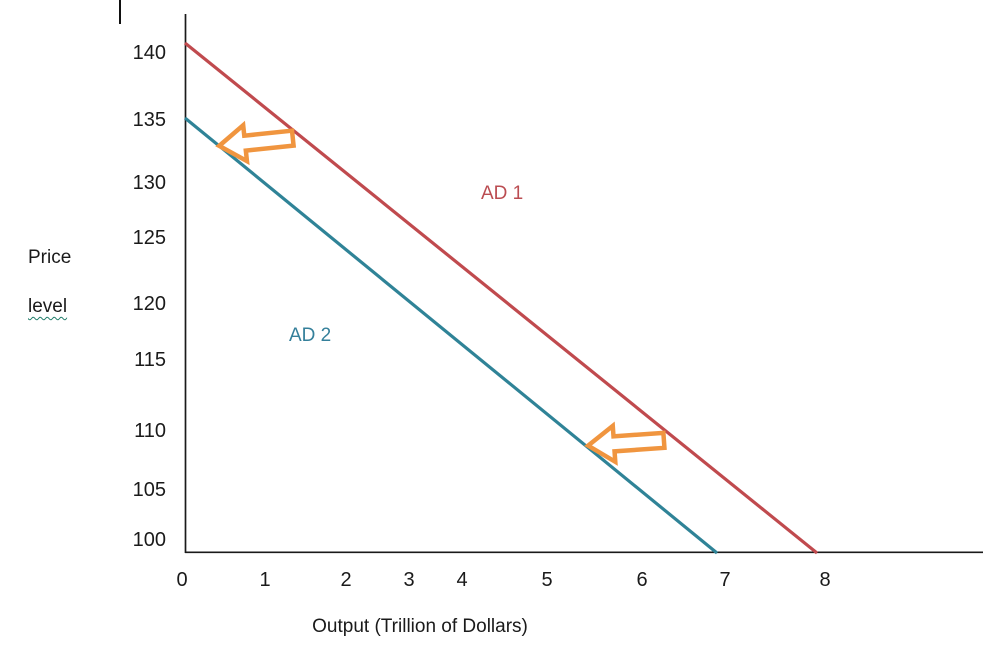  What do you see at coordinates (182, 580) in the screenshot?
I see `x-tick-0: 0` at bounding box center [182, 580].